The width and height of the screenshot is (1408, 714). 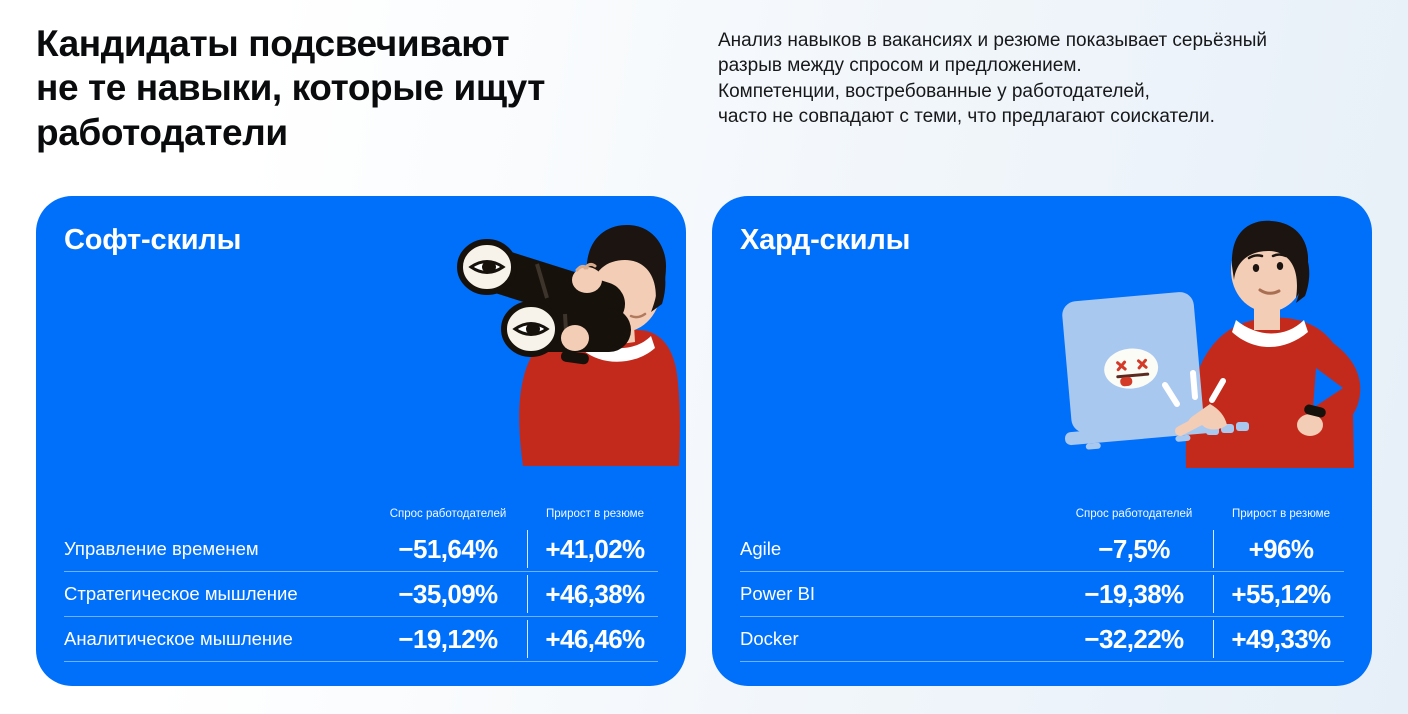 What do you see at coordinates (181, 593) in the screenshot?
I see `skill-label: Стратегическое мышление` at bounding box center [181, 593].